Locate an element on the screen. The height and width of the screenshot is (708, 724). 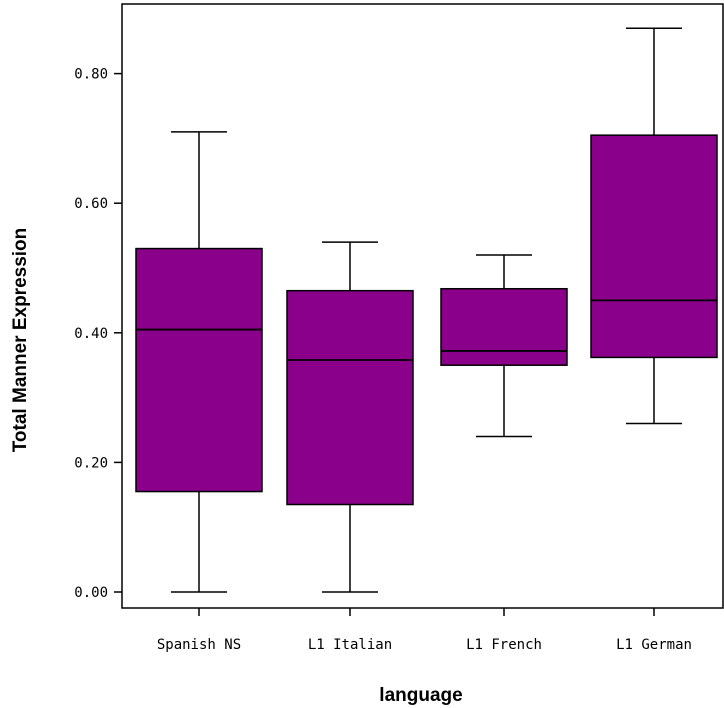
x-tick-label: L1 Italian is located at coordinates (350, 645).